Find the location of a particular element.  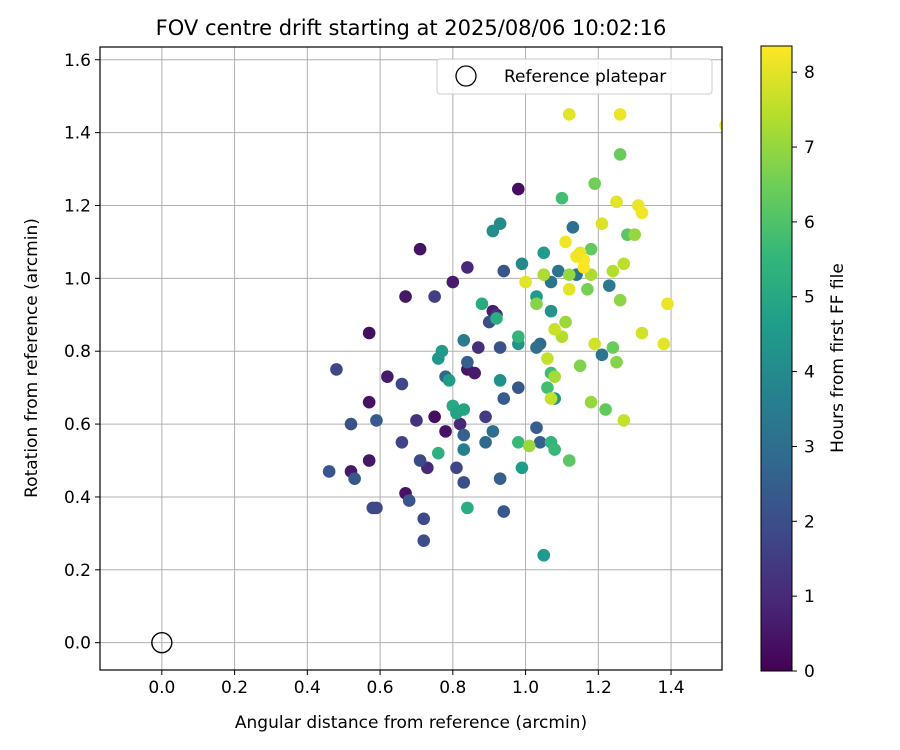

colorbar-label: Hours from first FF file is located at coordinates (838, 358).